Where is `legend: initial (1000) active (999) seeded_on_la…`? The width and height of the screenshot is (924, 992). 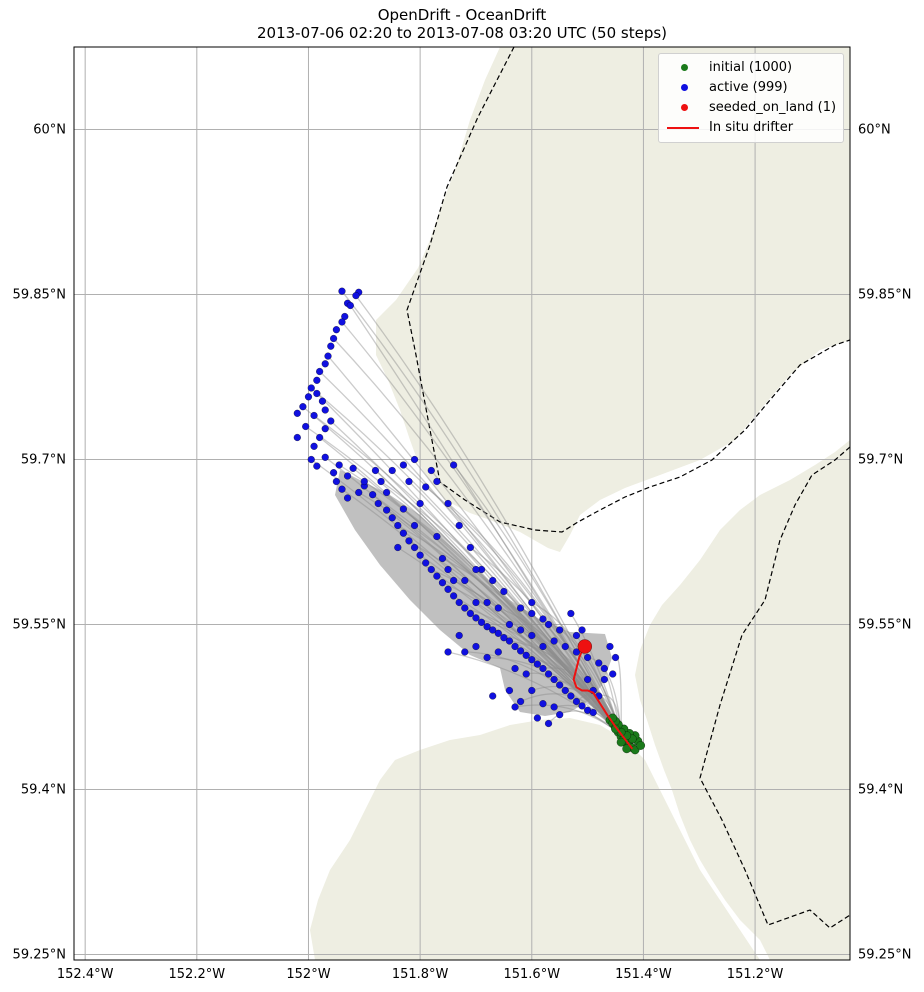
legend: initial (1000) active (999) seeded_on_la… is located at coordinates (751, 98).